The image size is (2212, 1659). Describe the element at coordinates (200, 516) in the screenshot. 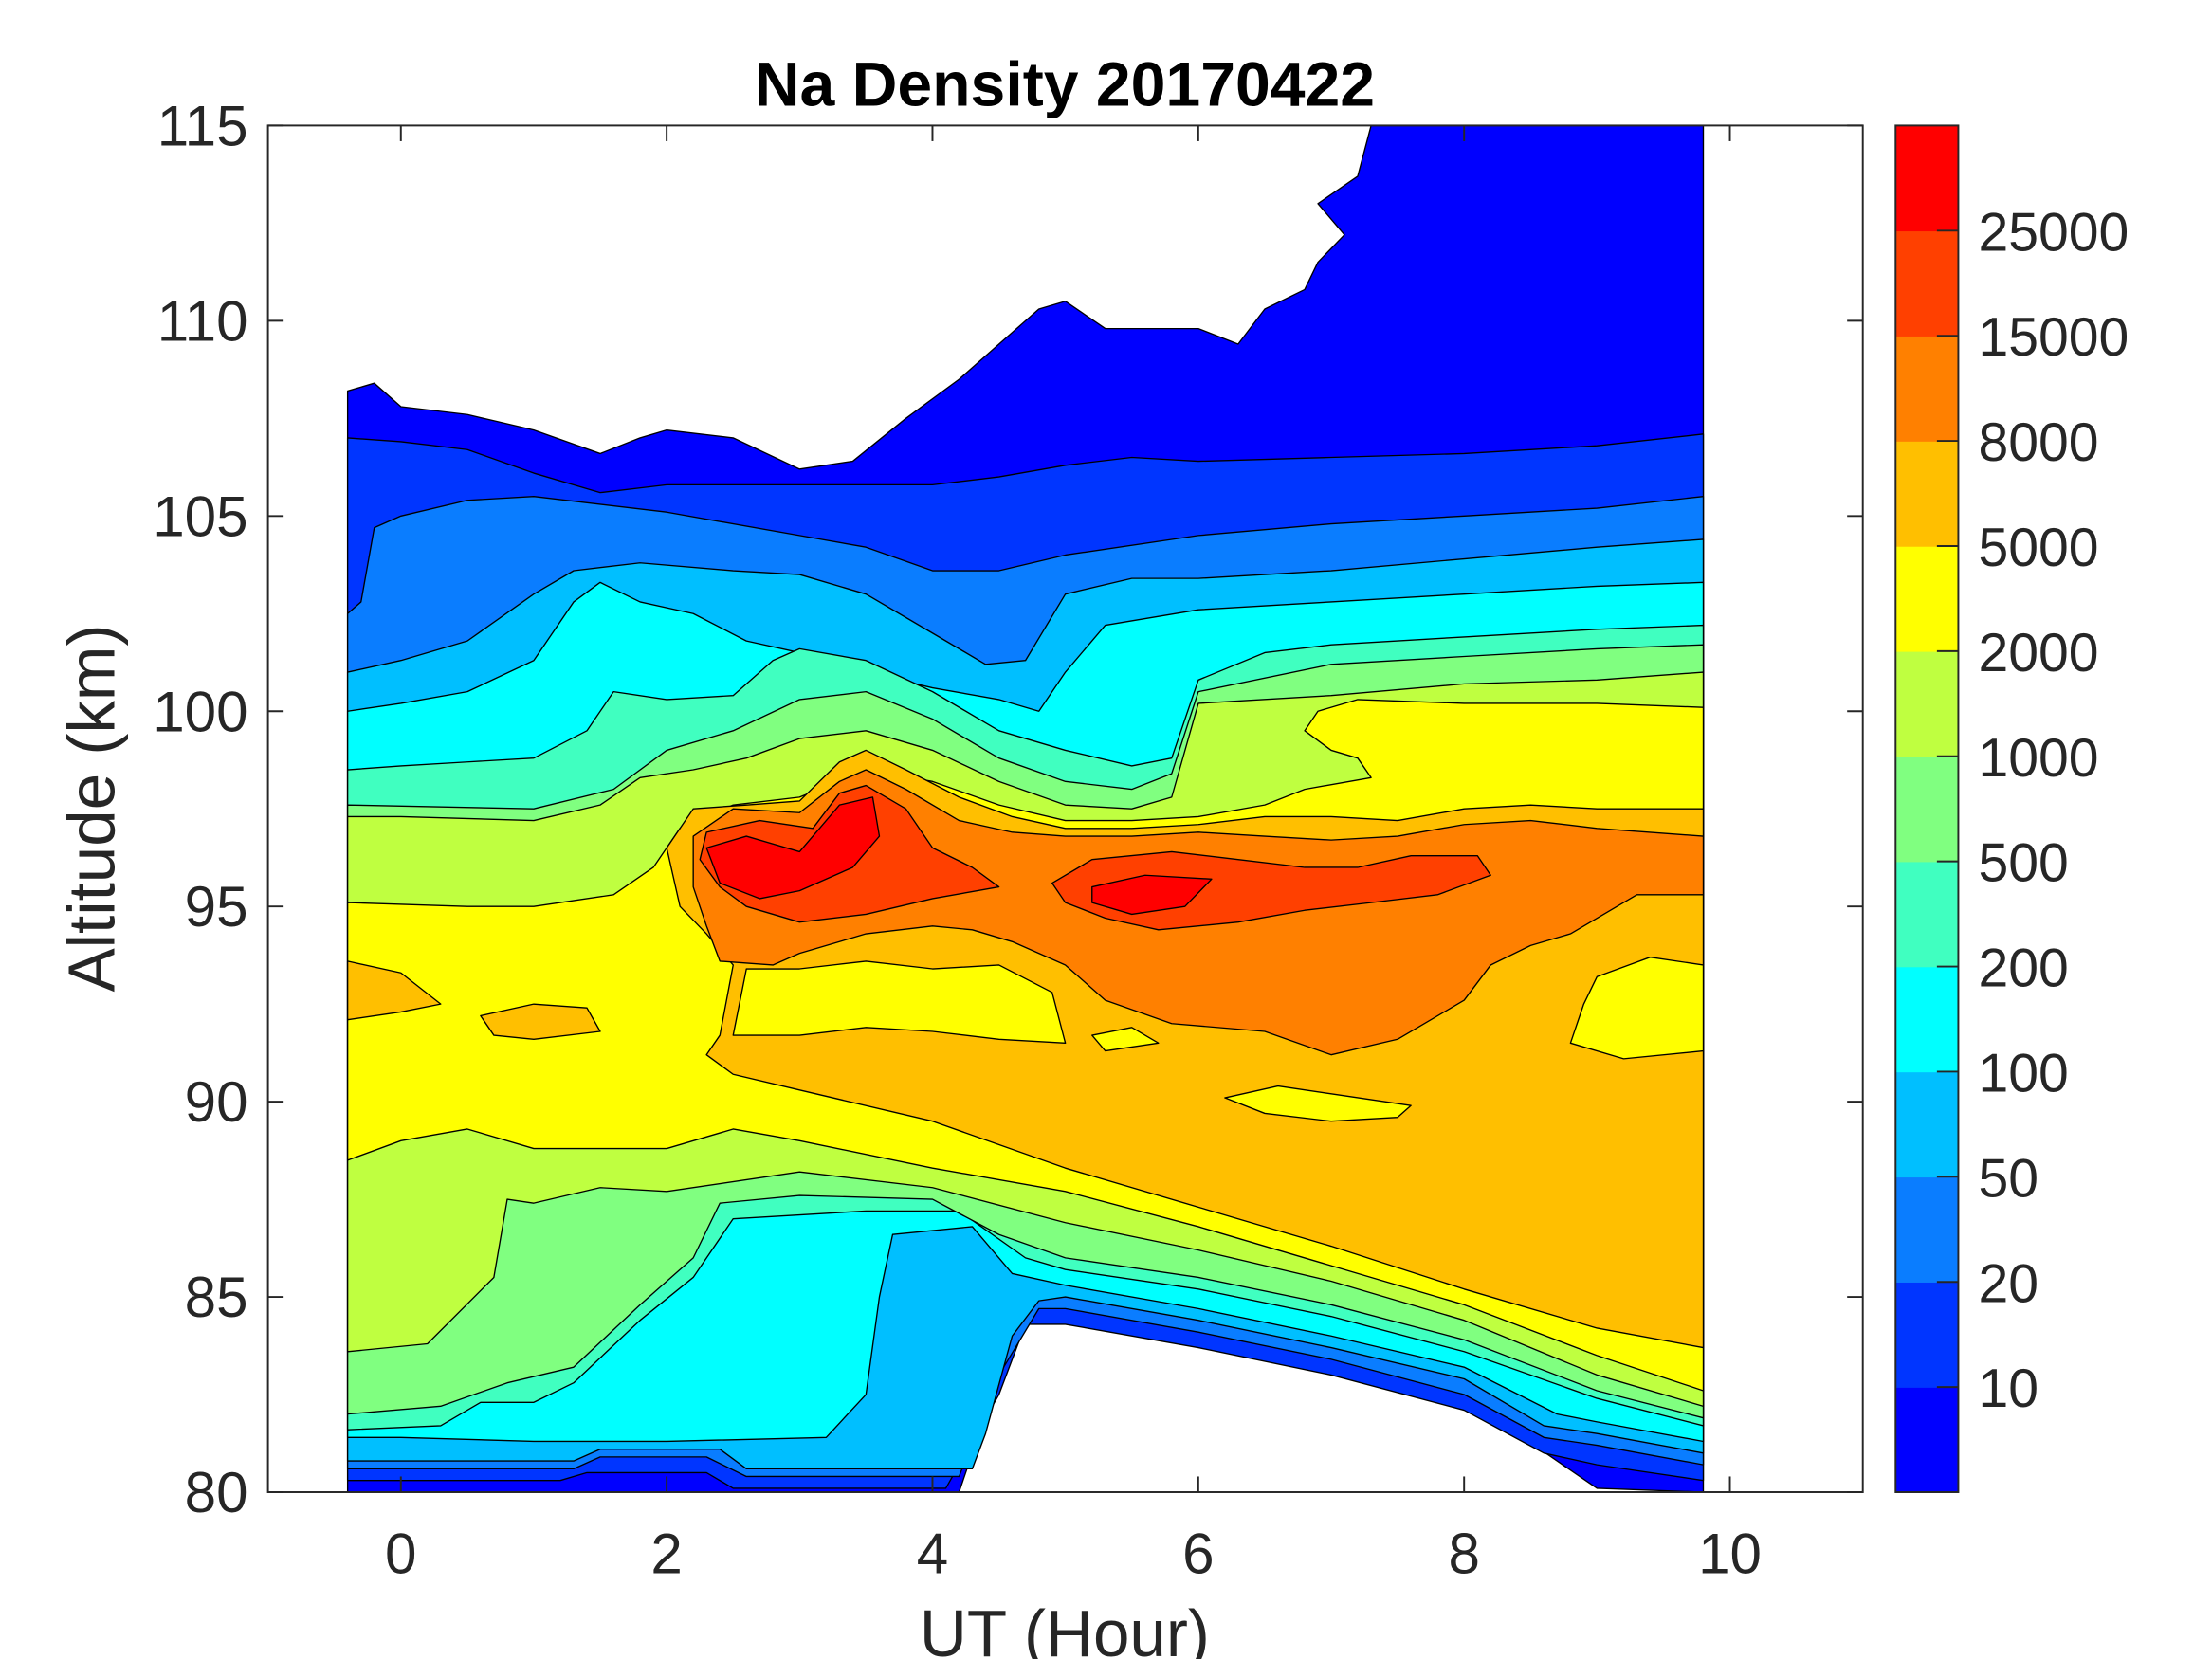

I see `y-tick-label: 105` at that location.